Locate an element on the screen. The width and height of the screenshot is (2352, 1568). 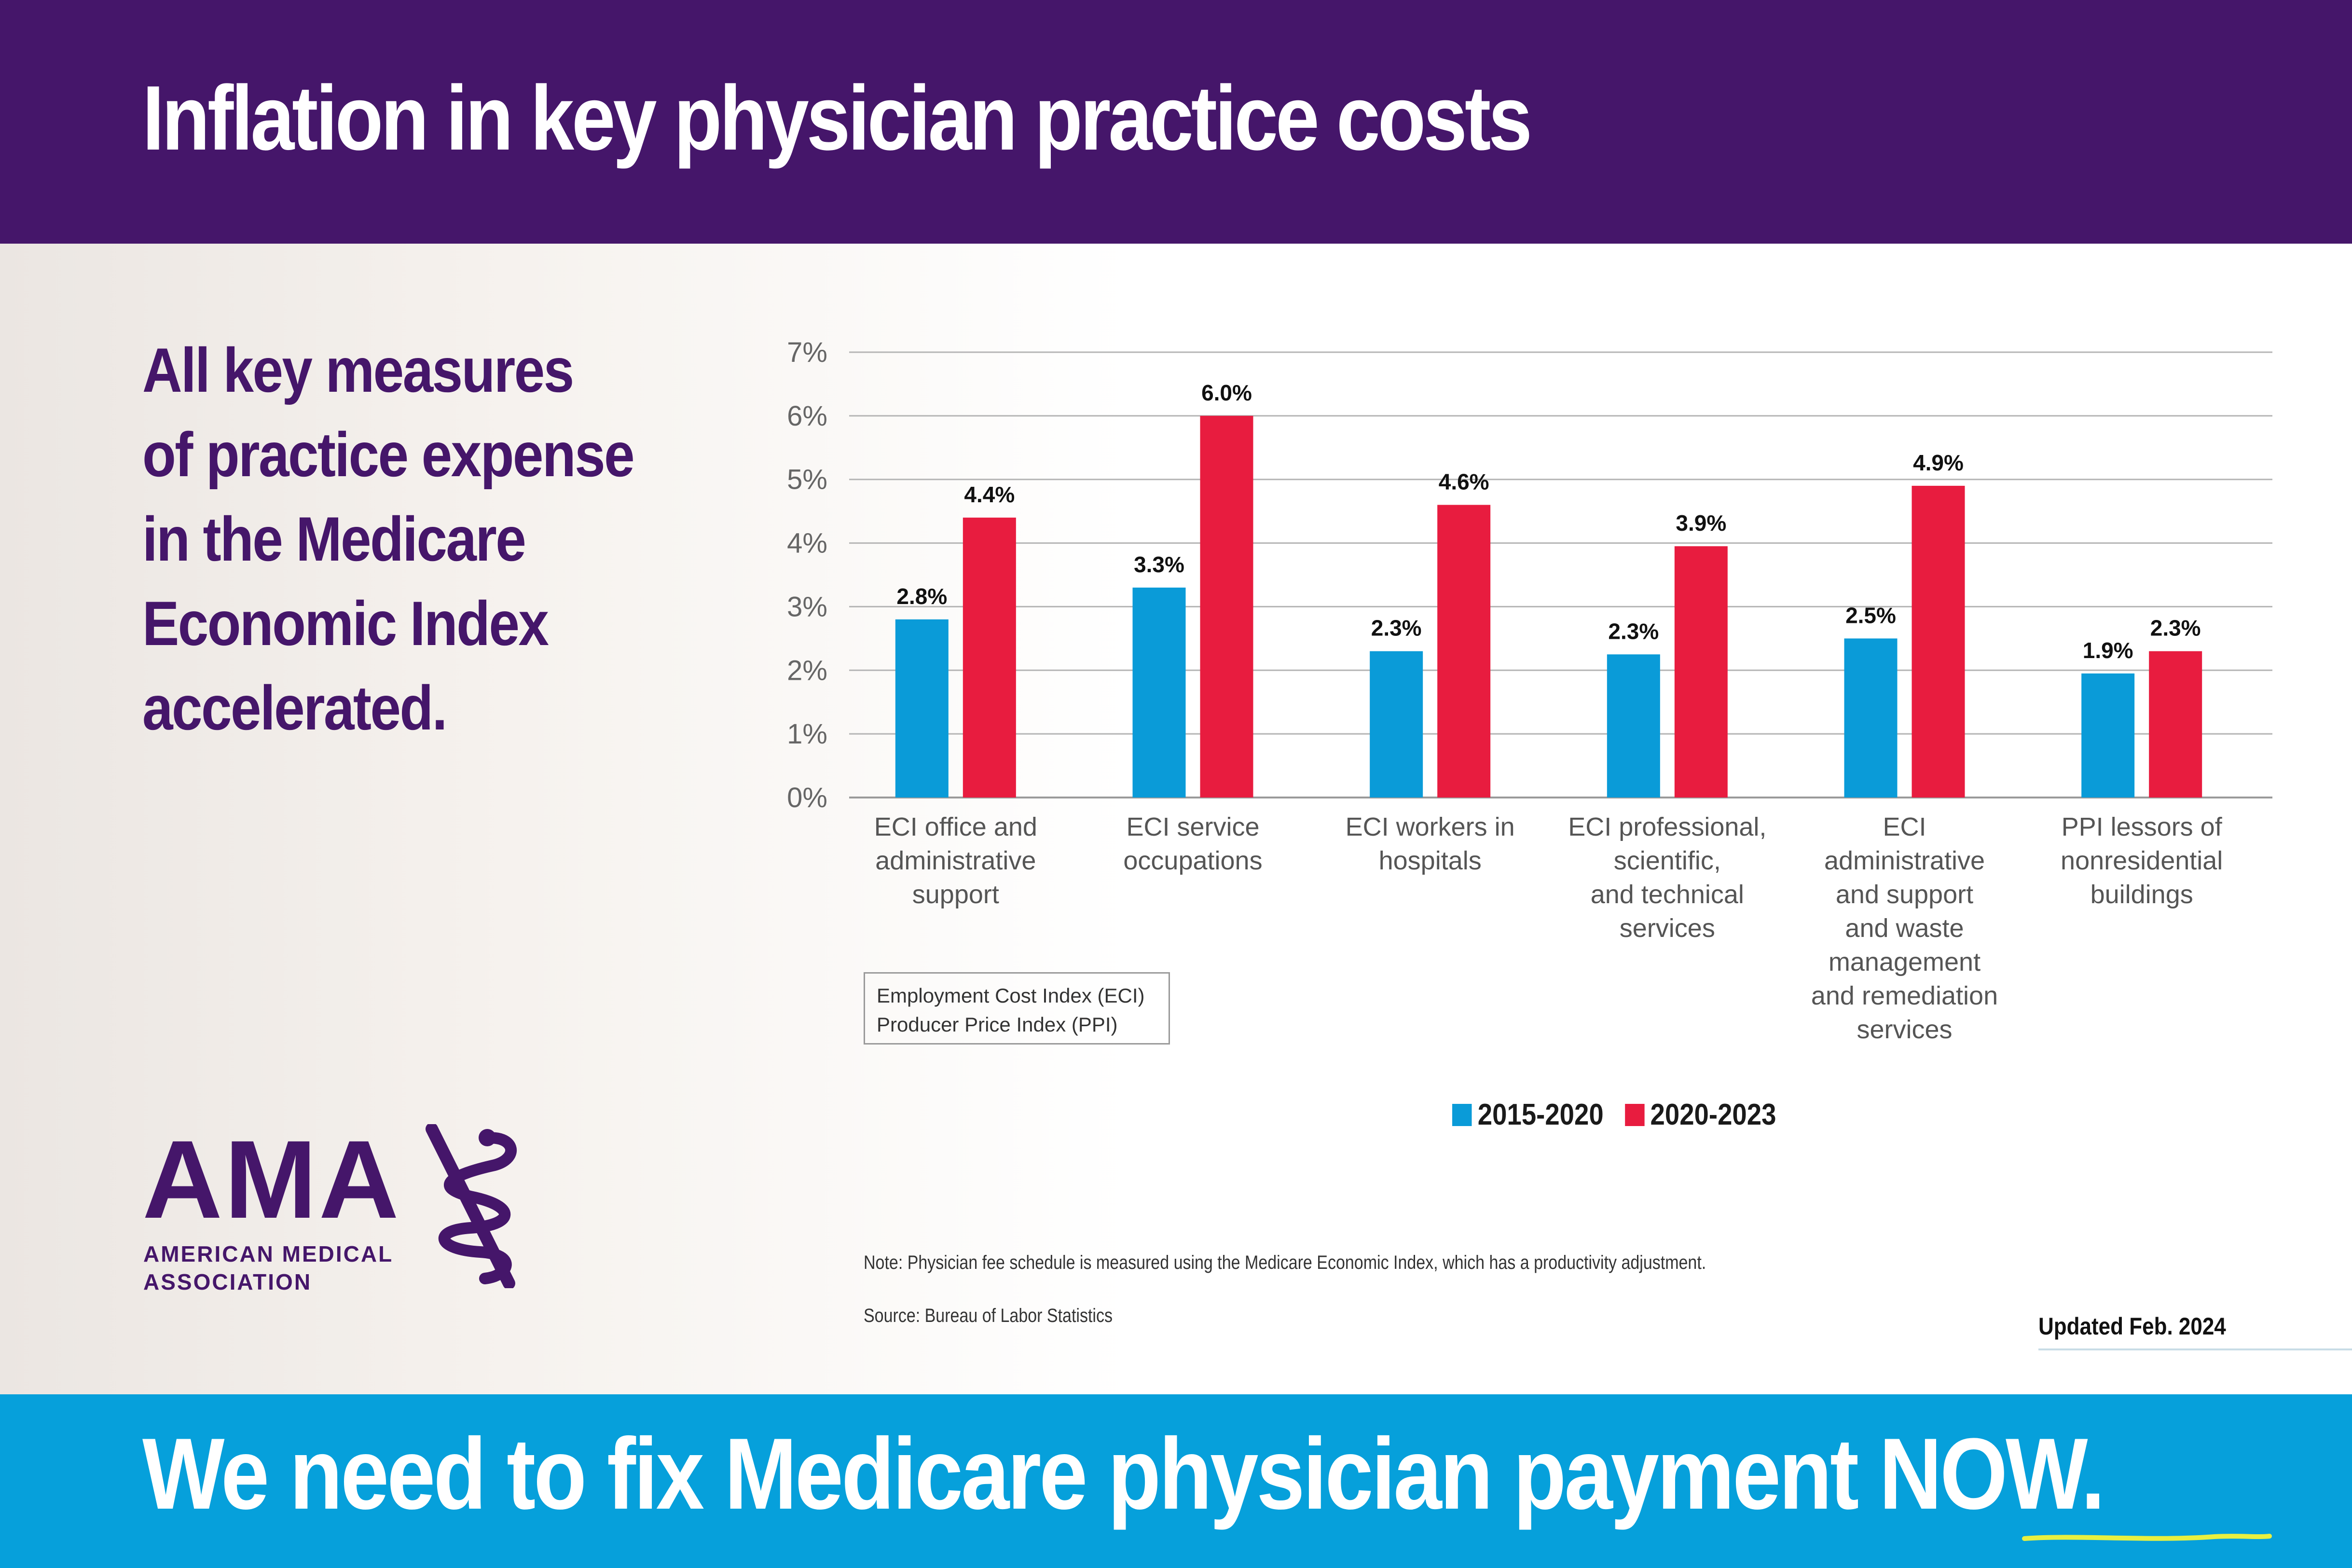
chart-legend: 2015-2020 2020-2023 is located at coordinates (1624, 1115).